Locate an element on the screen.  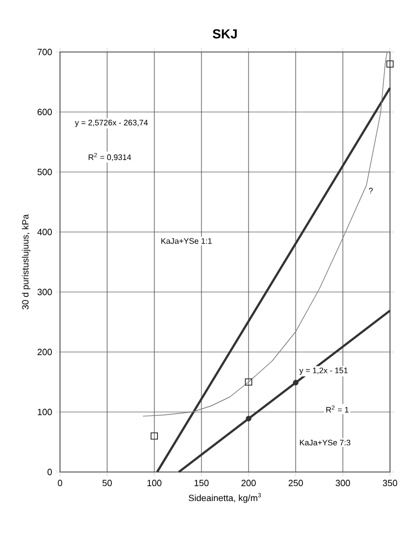
y-tick-label: 100 is located at coordinates (45, 412).